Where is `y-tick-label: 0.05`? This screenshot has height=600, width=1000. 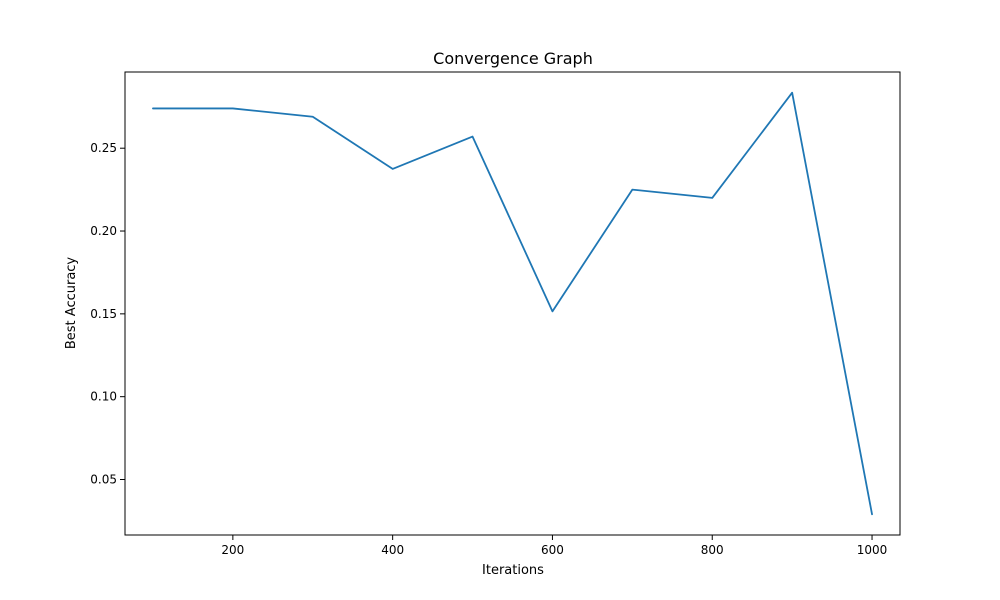
y-tick-label: 0.05 is located at coordinates (103, 480).